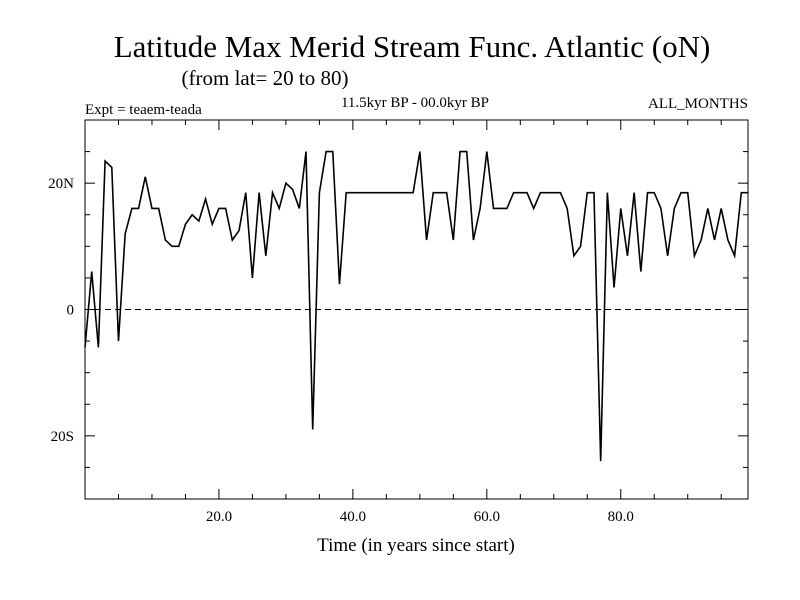  What do you see at coordinates (61, 184) in the screenshot?
I see `y-tick-label: 20N` at bounding box center [61, 184].